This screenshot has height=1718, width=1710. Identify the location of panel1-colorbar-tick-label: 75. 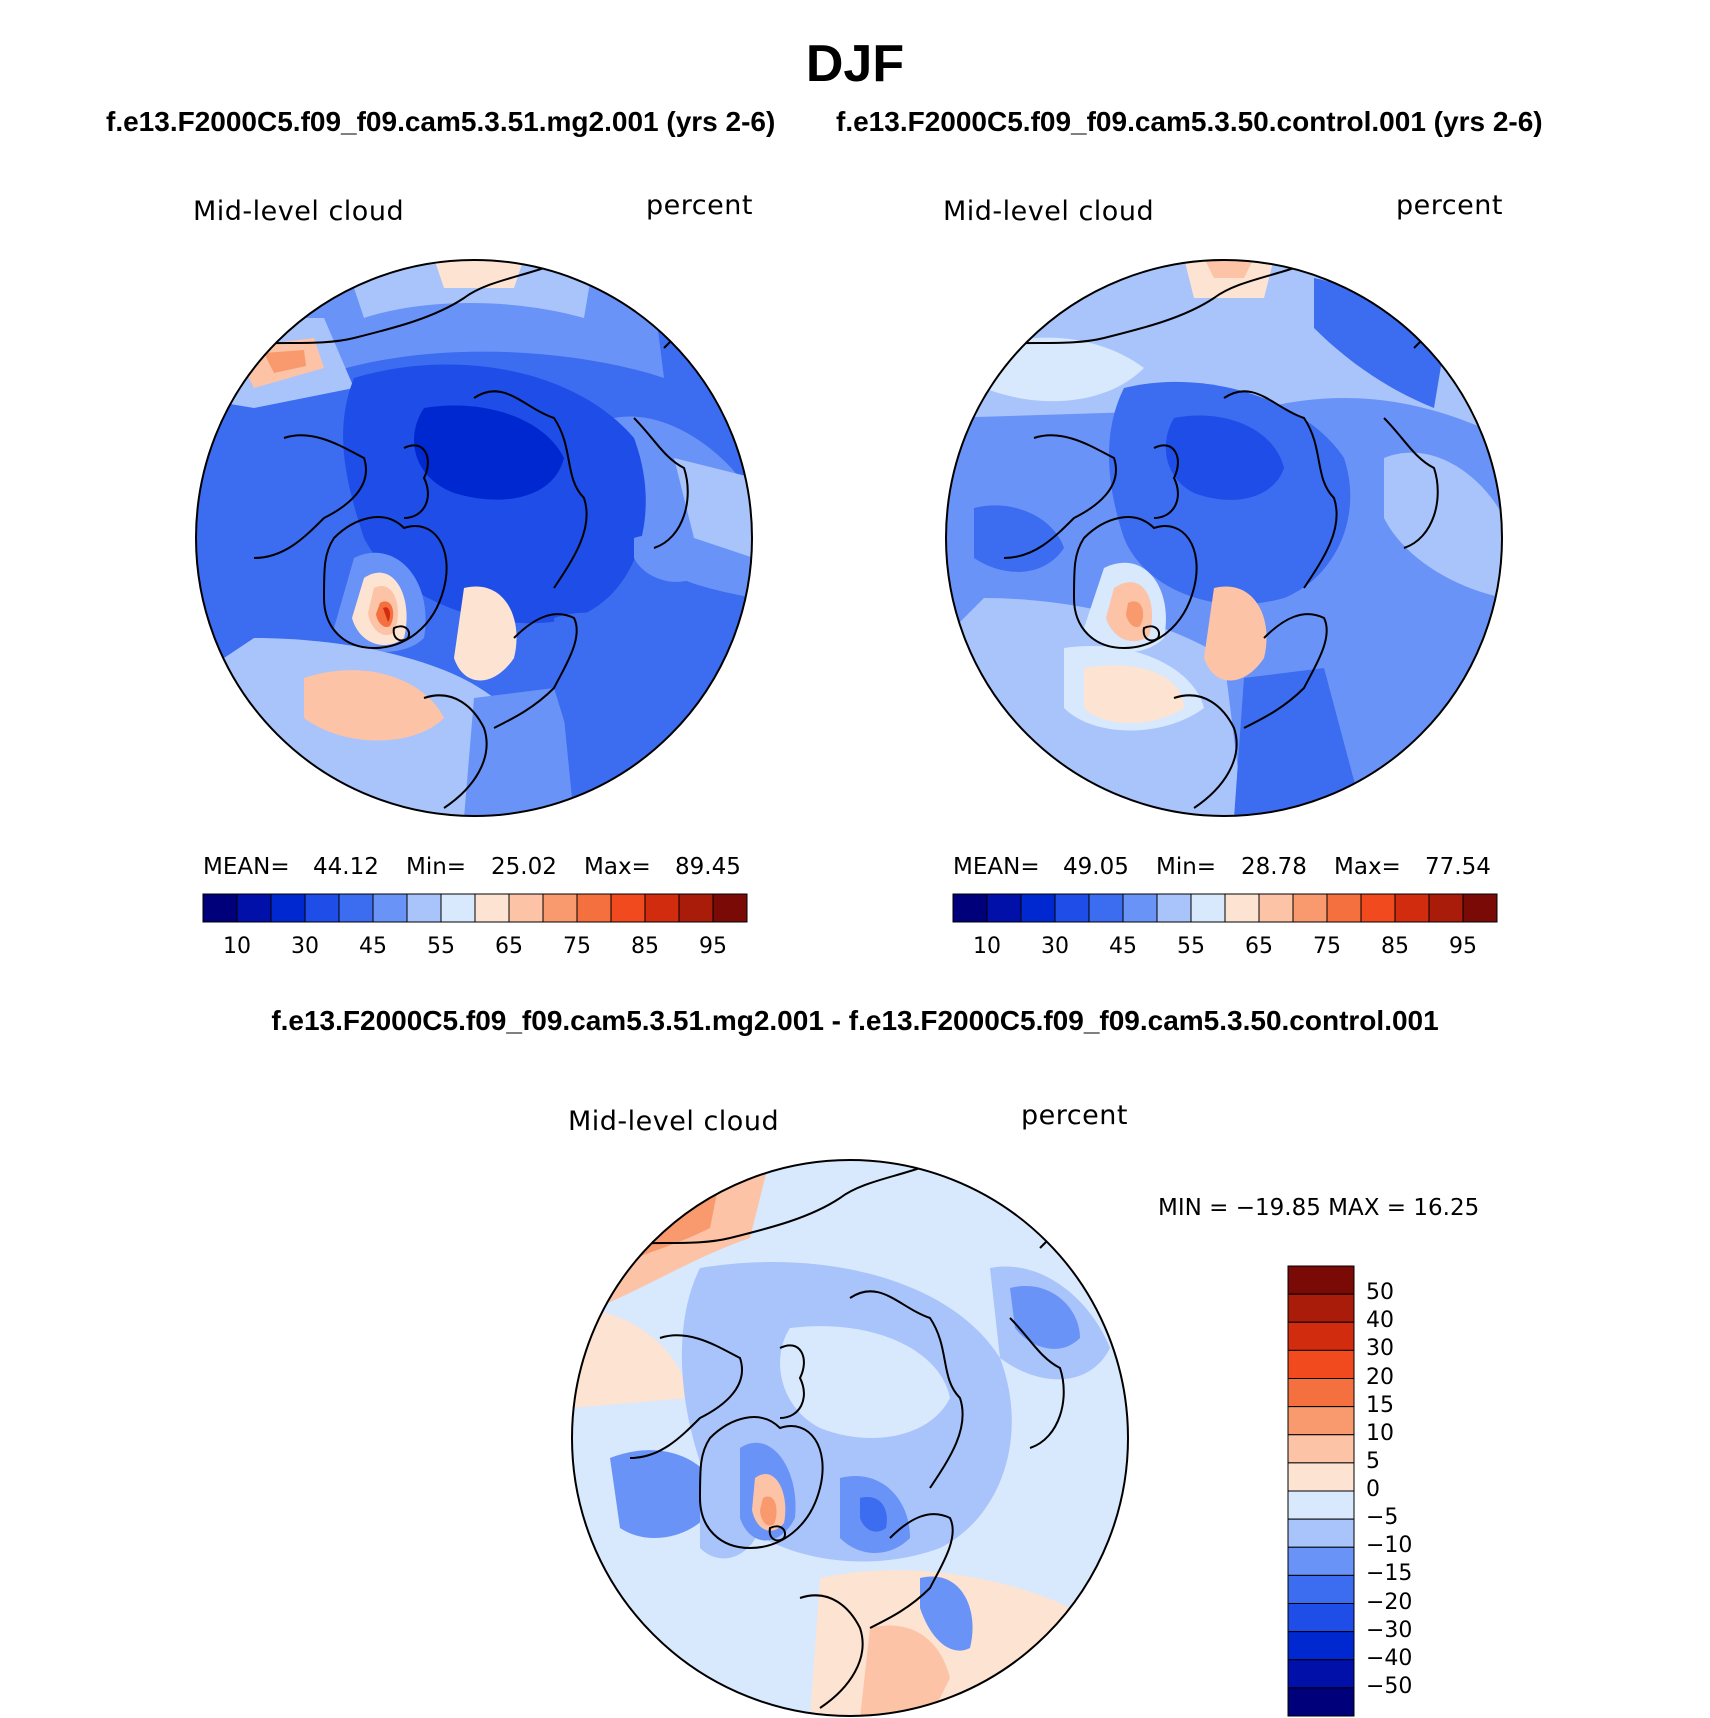
(577, 946).